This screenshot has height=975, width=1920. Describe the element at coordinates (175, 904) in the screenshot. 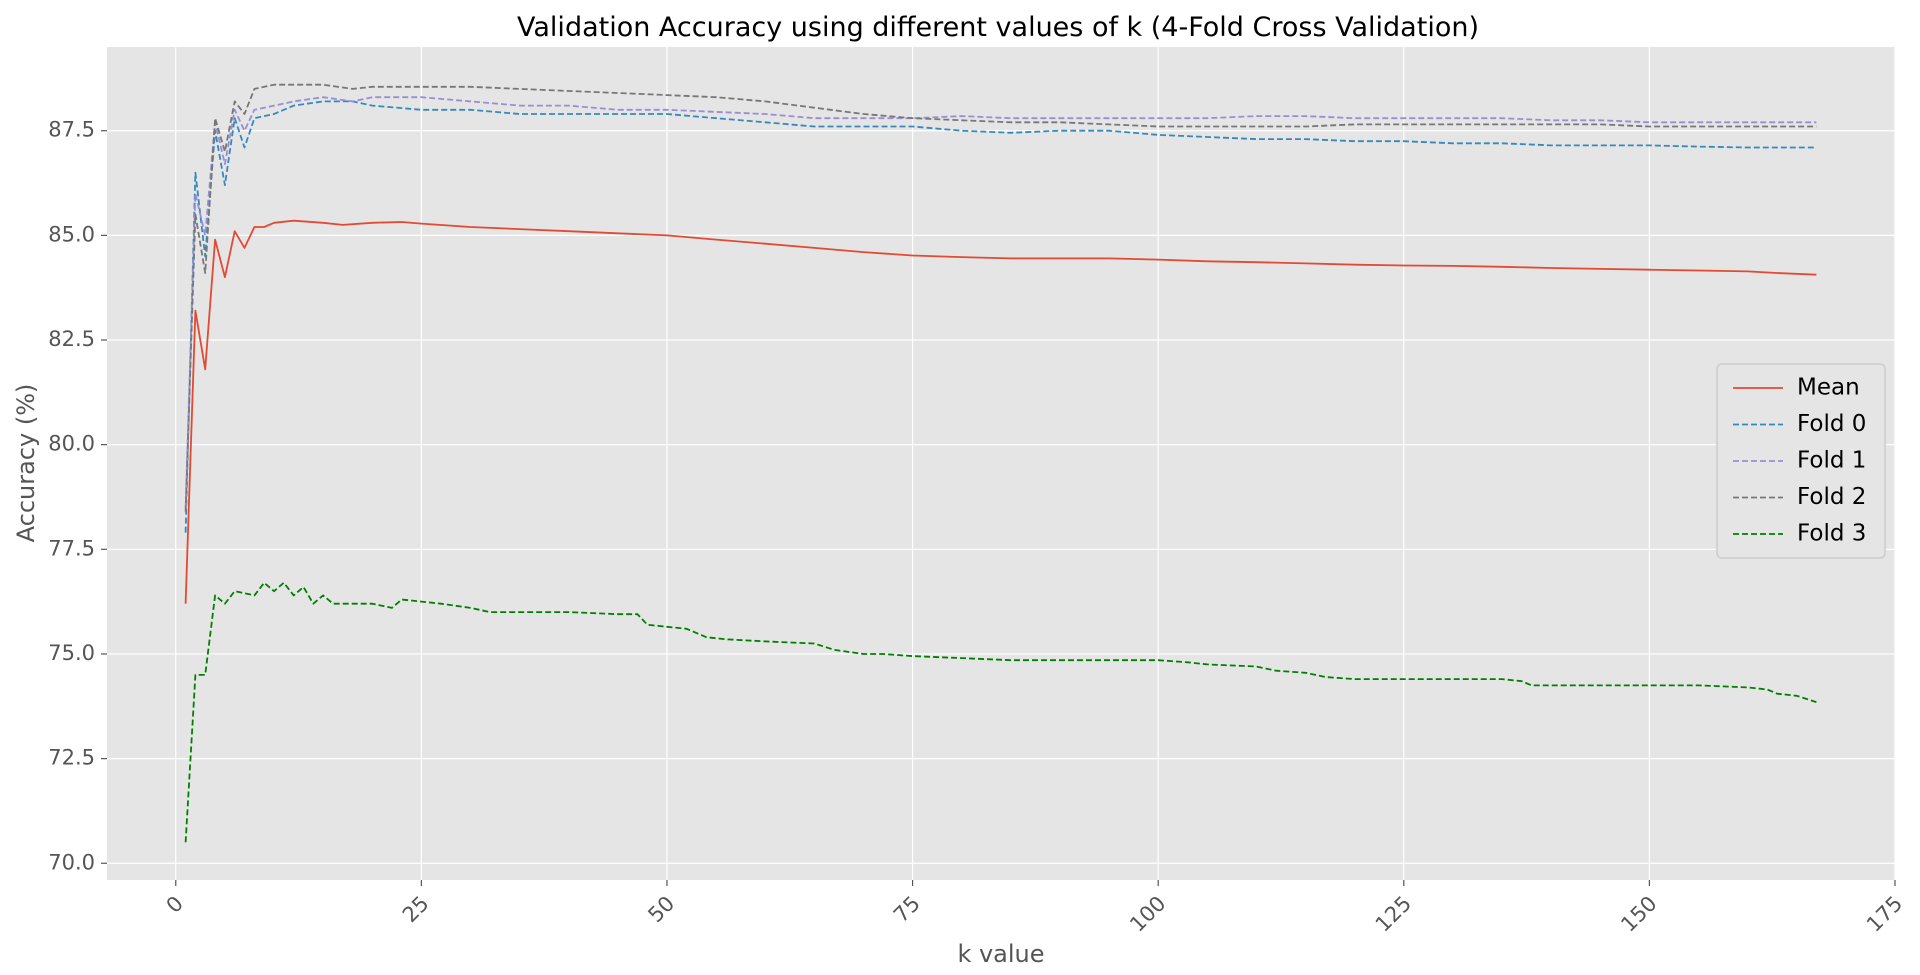

I see `x-tick-label: 0` at that location.